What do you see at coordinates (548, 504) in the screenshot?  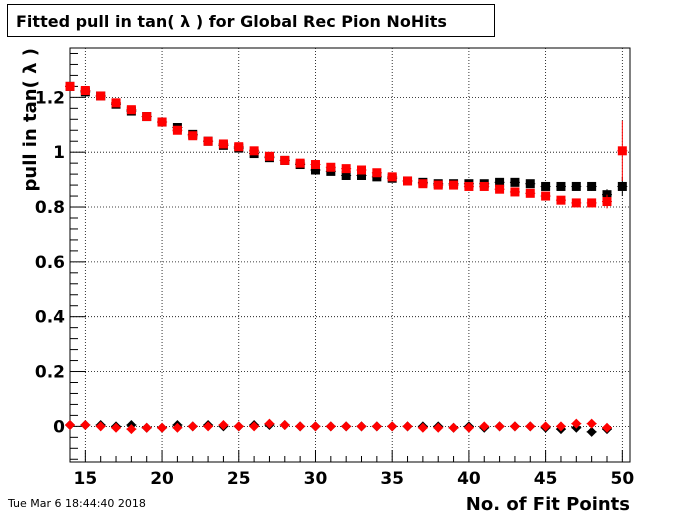 I see `x-axis-title: No. of Fit Points` at bounding box center [548, 504].